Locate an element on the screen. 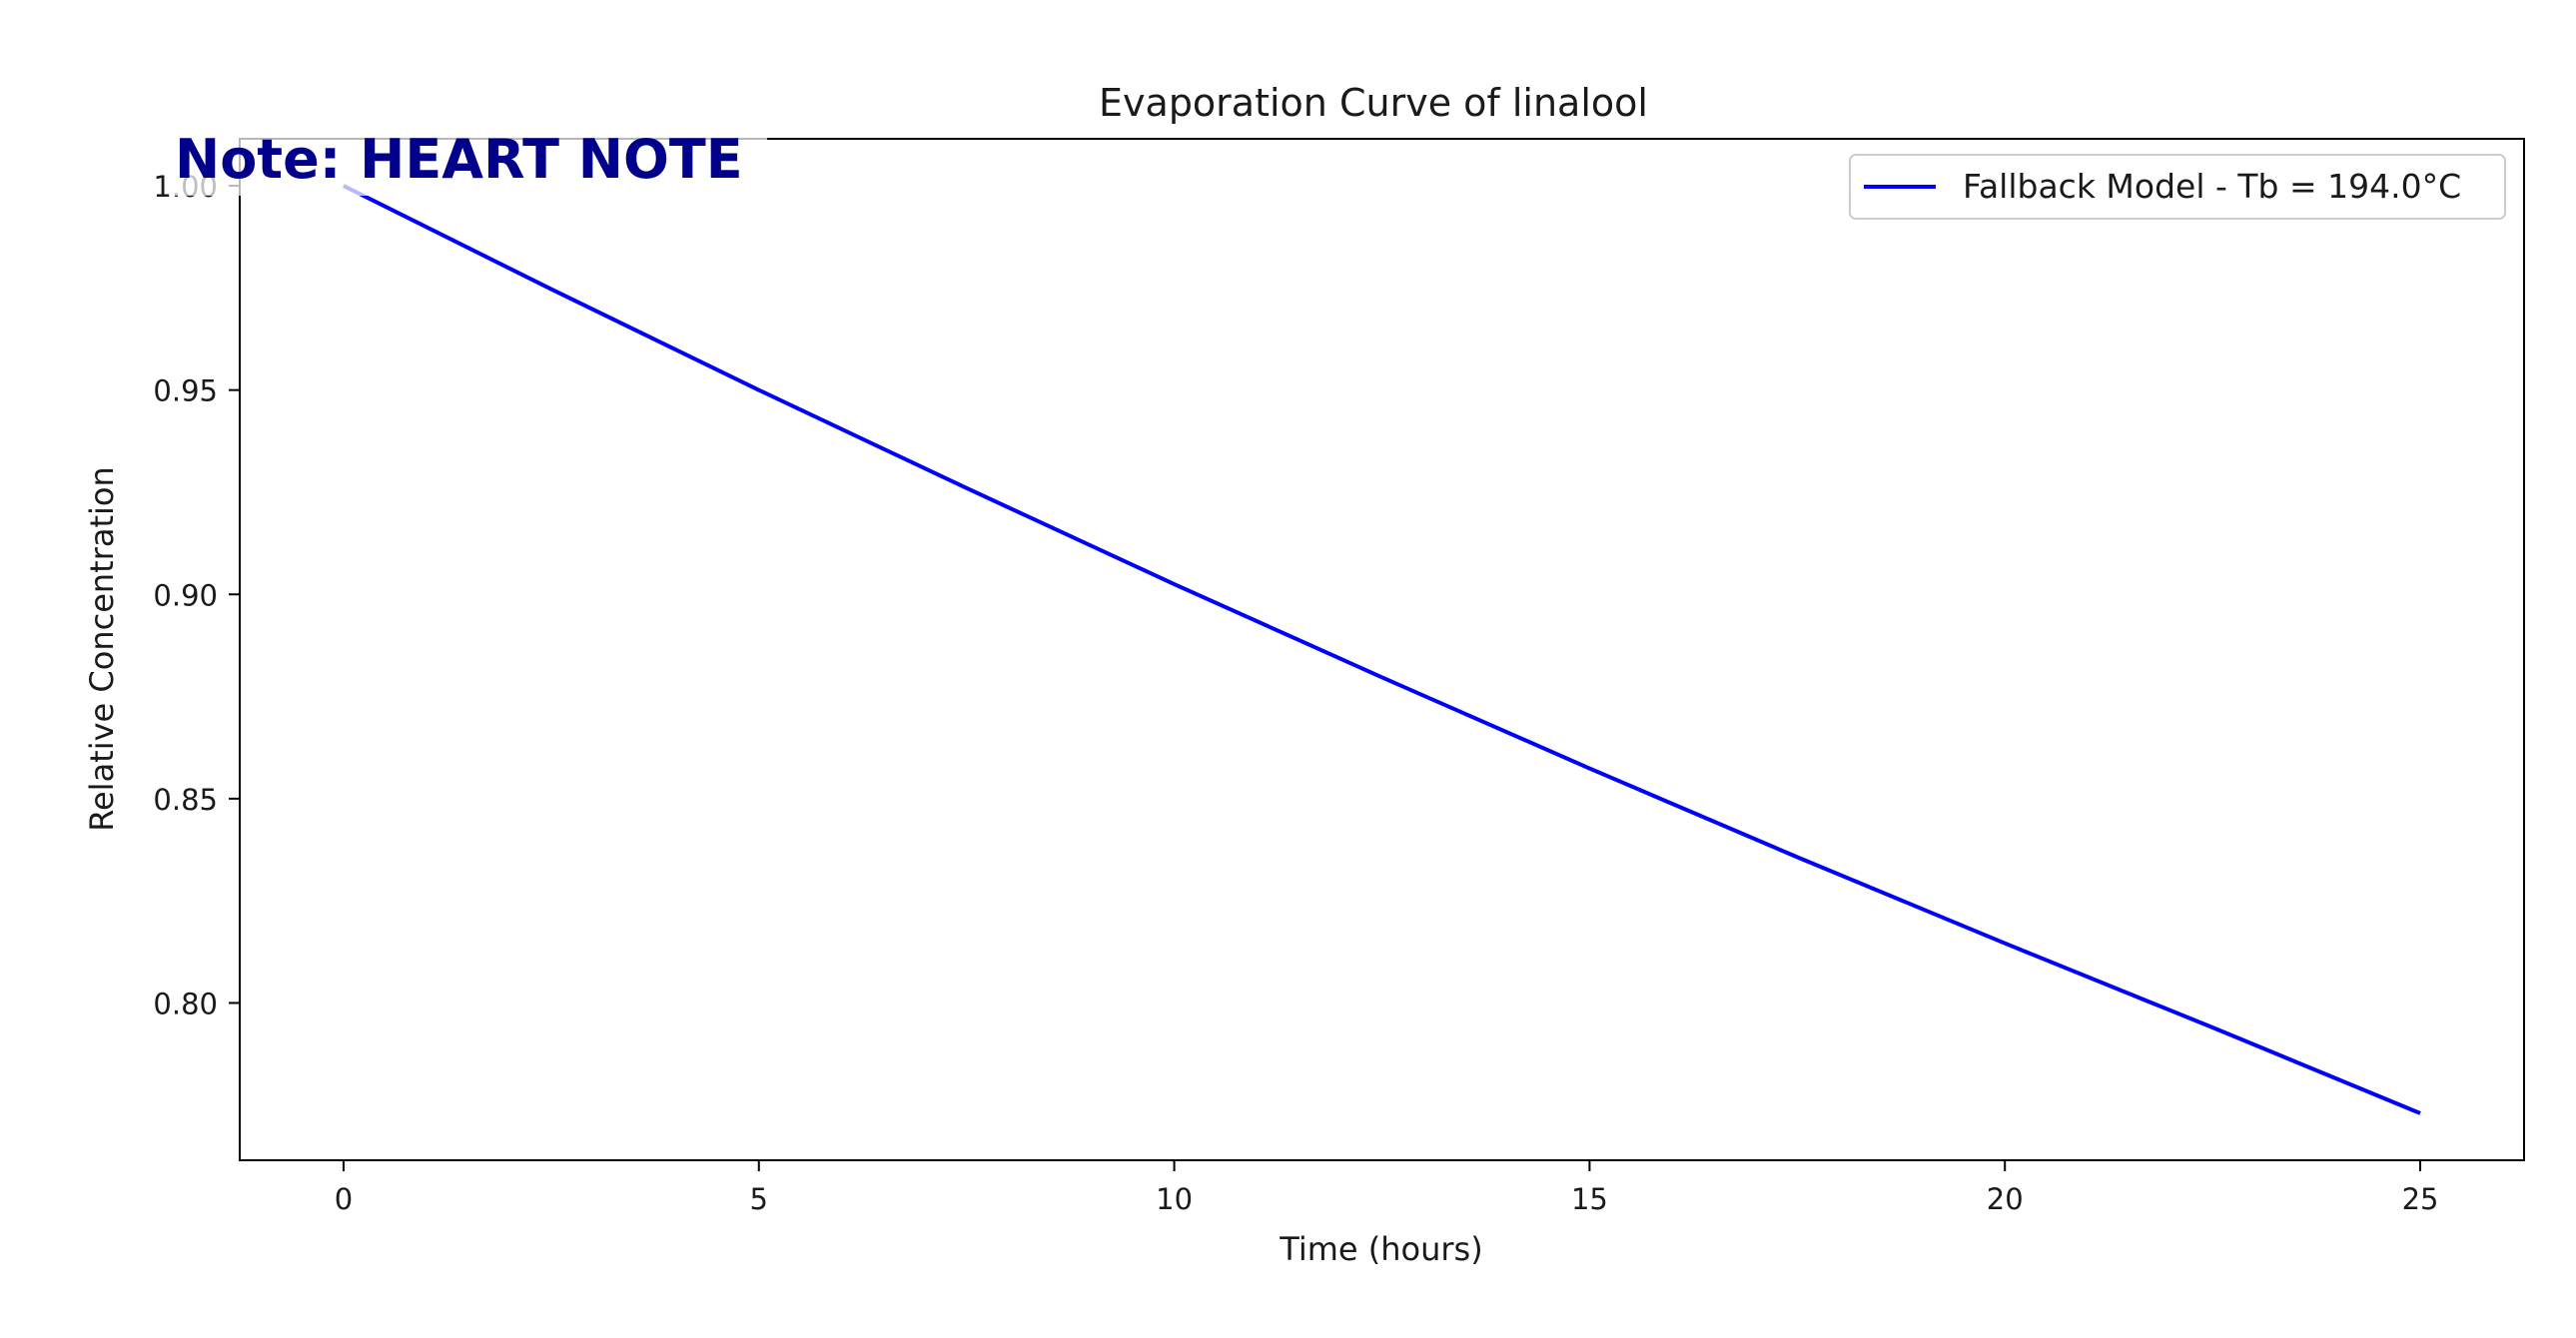  chart-title: Evaporation Curve of linalool is located at coordinates (1374, 103).